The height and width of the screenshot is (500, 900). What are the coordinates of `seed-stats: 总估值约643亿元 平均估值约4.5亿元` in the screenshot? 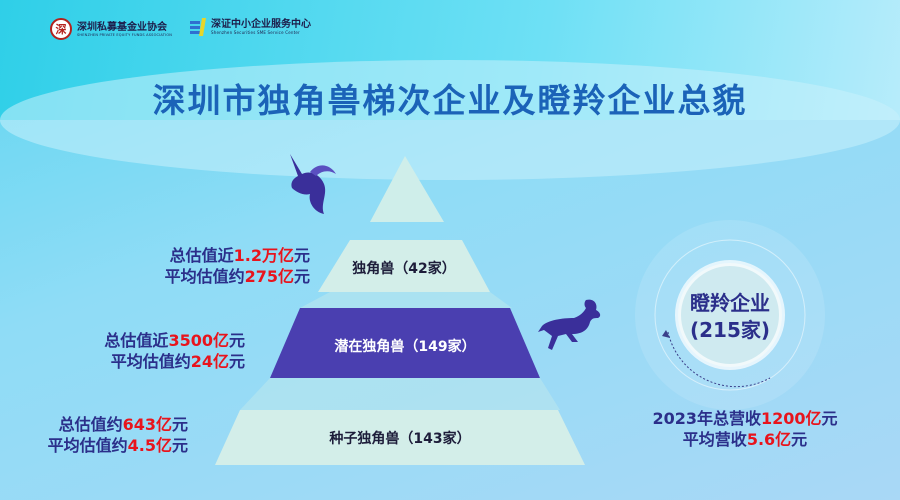 It's located at (117, 435).